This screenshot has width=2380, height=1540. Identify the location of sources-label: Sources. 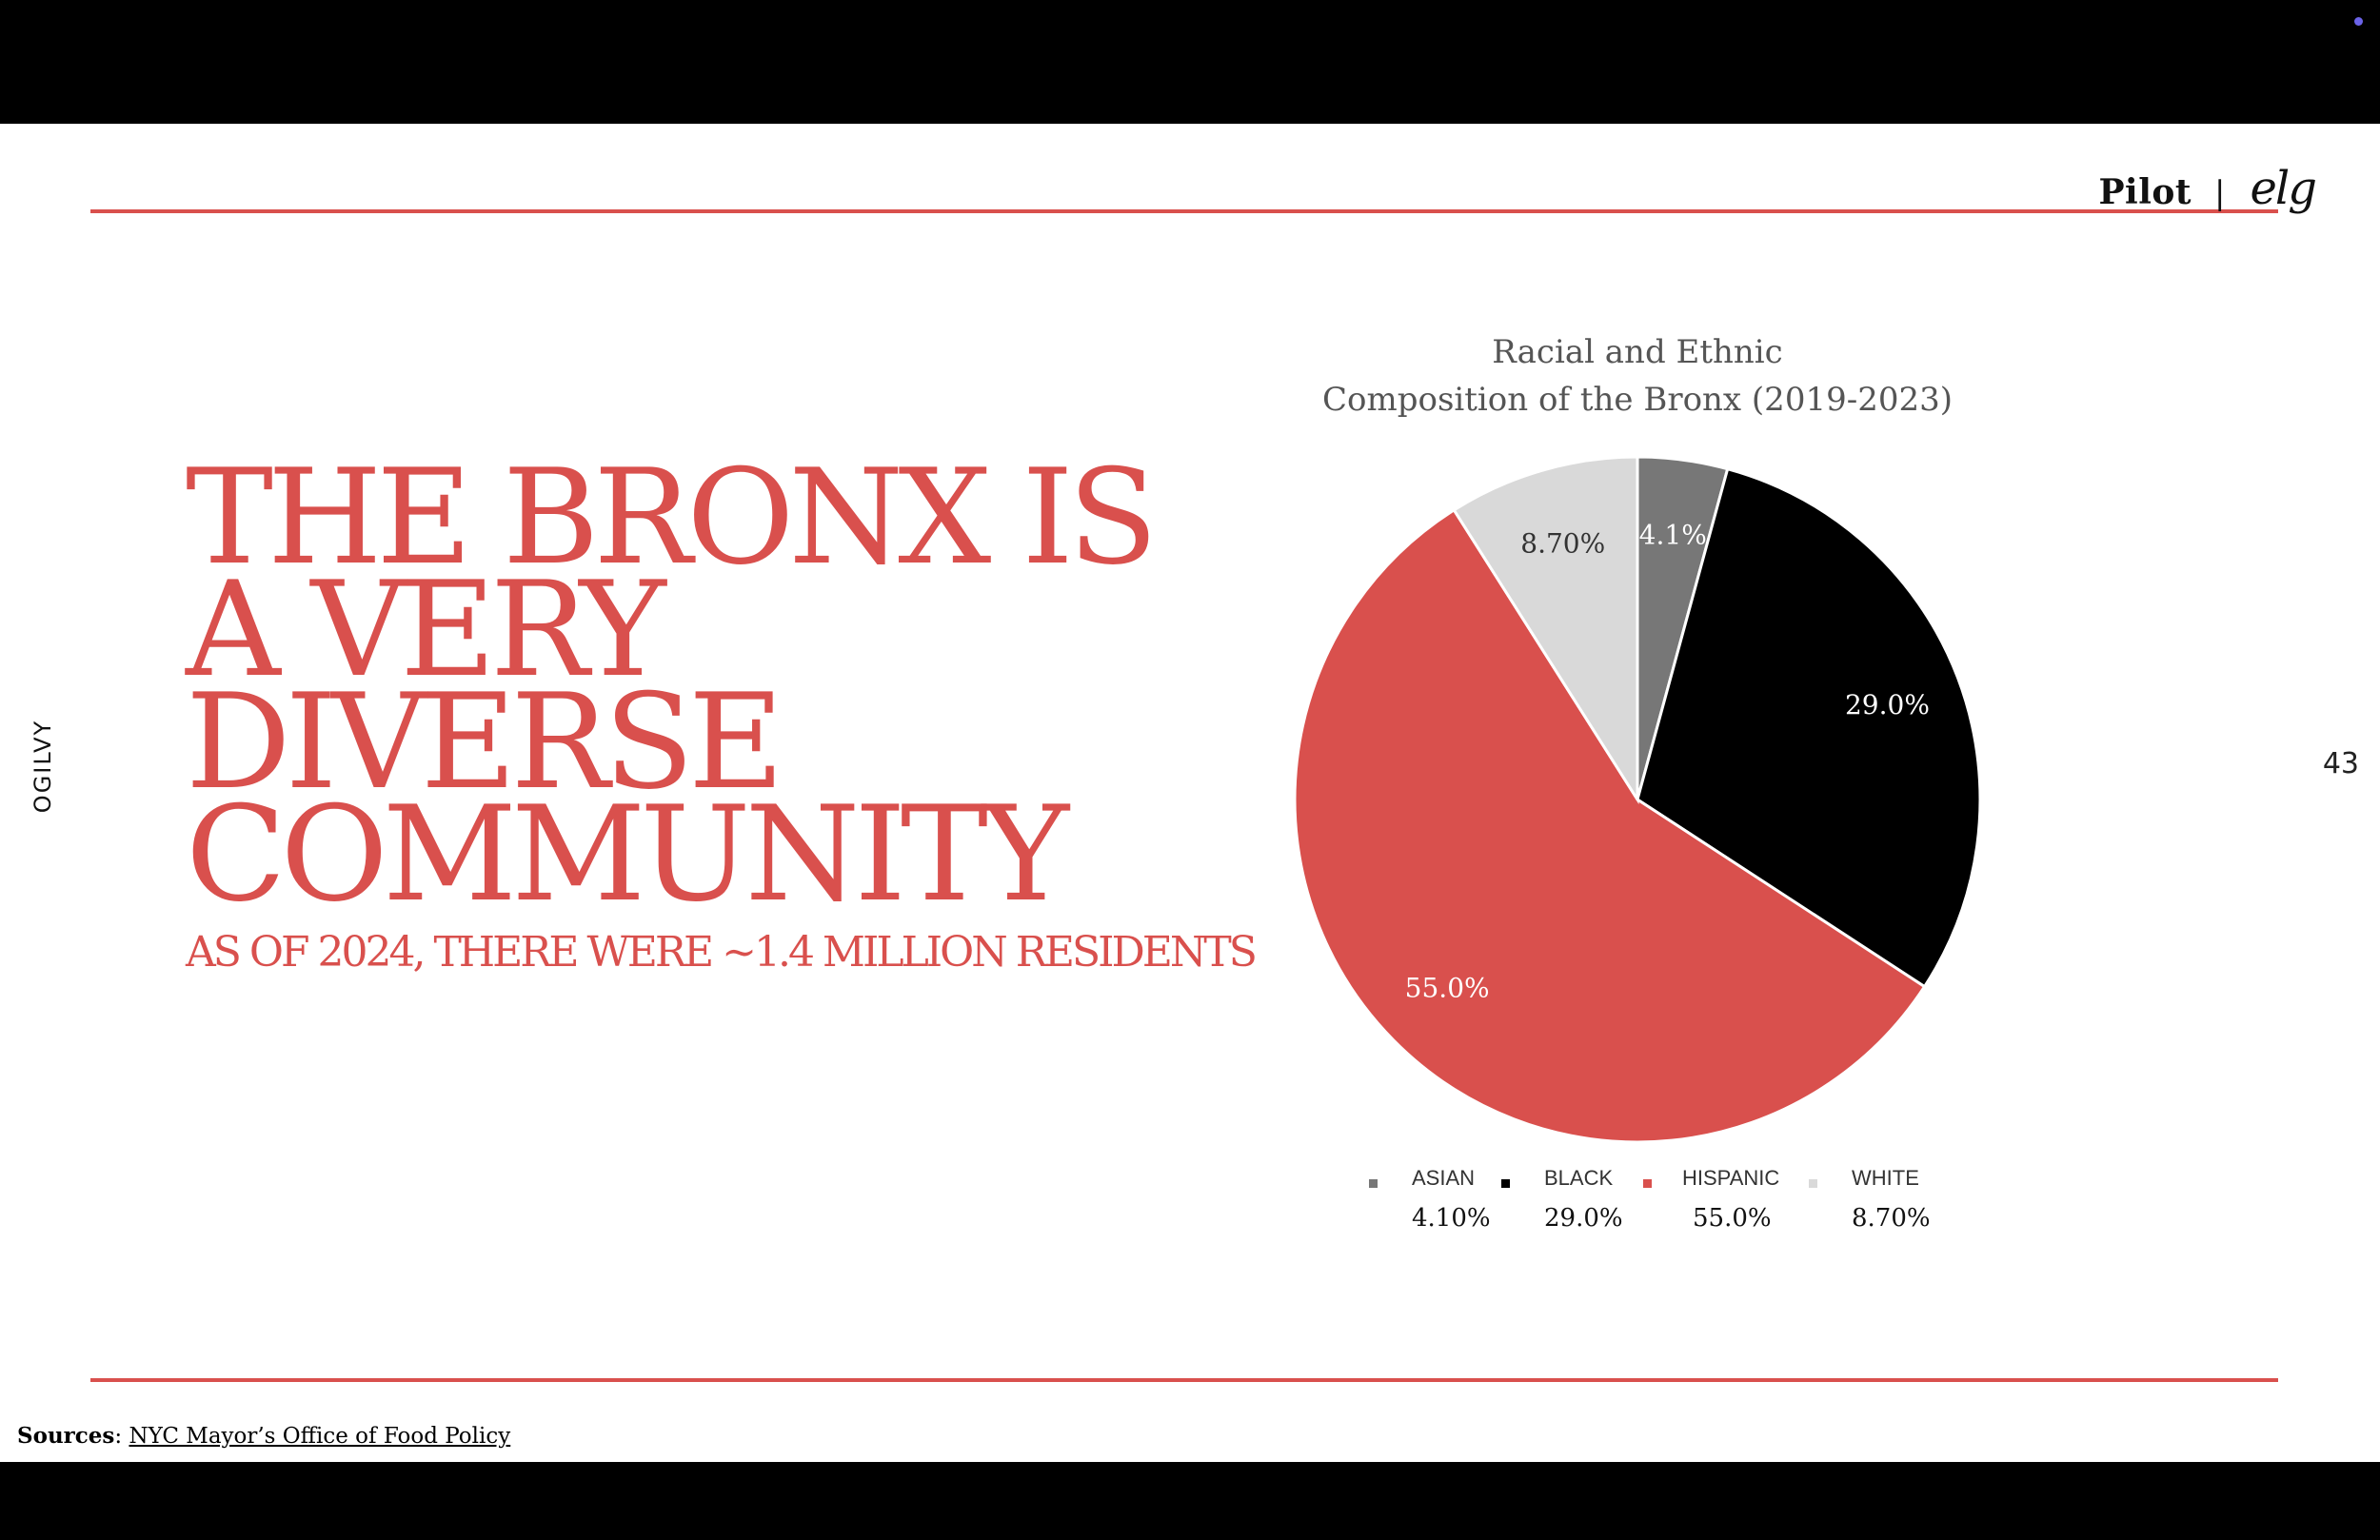
(66, 1436).